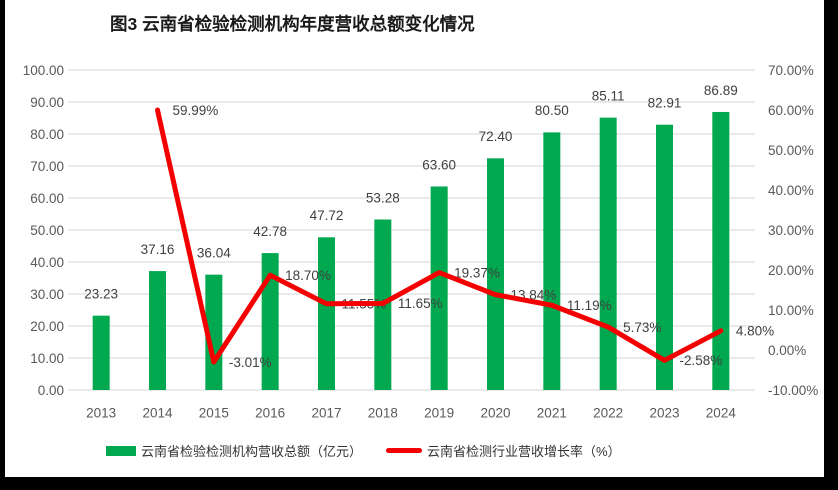  What do you see at coordinates (270, 231) in the screenshot?
I see `bar-value-label: 42.78` at bounding box center [270, 231].